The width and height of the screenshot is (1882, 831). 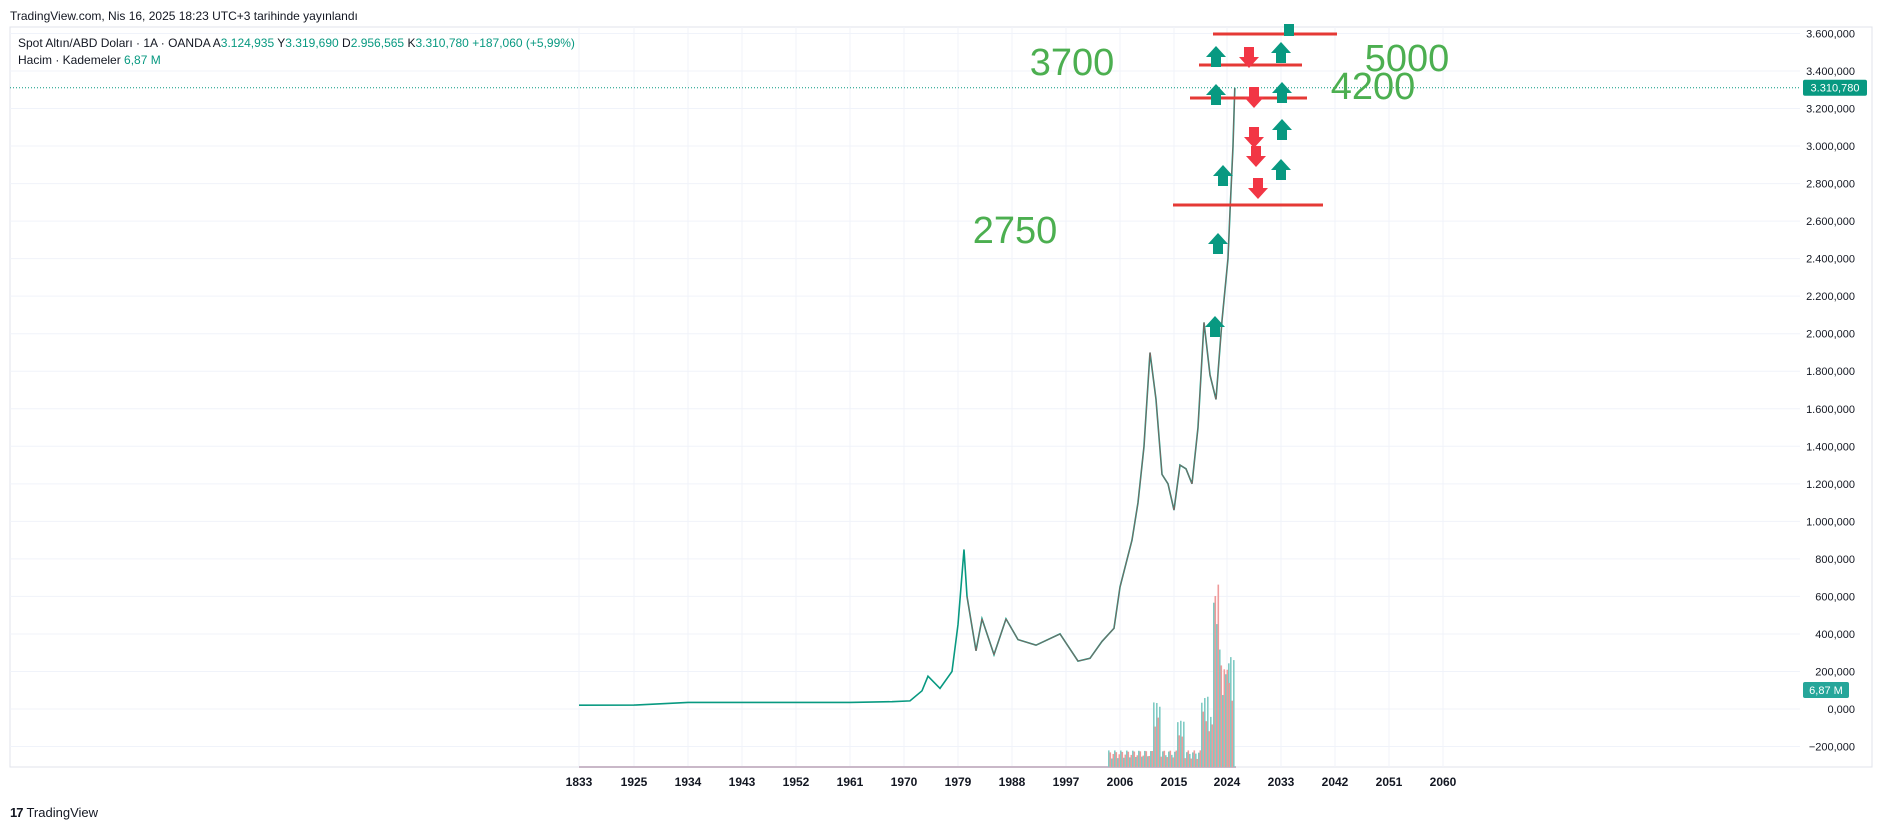 What do you see at coordinates (904, 782) in the screenshot?
I see `x-tick-label: 1970` at bounding box center [904, 782].